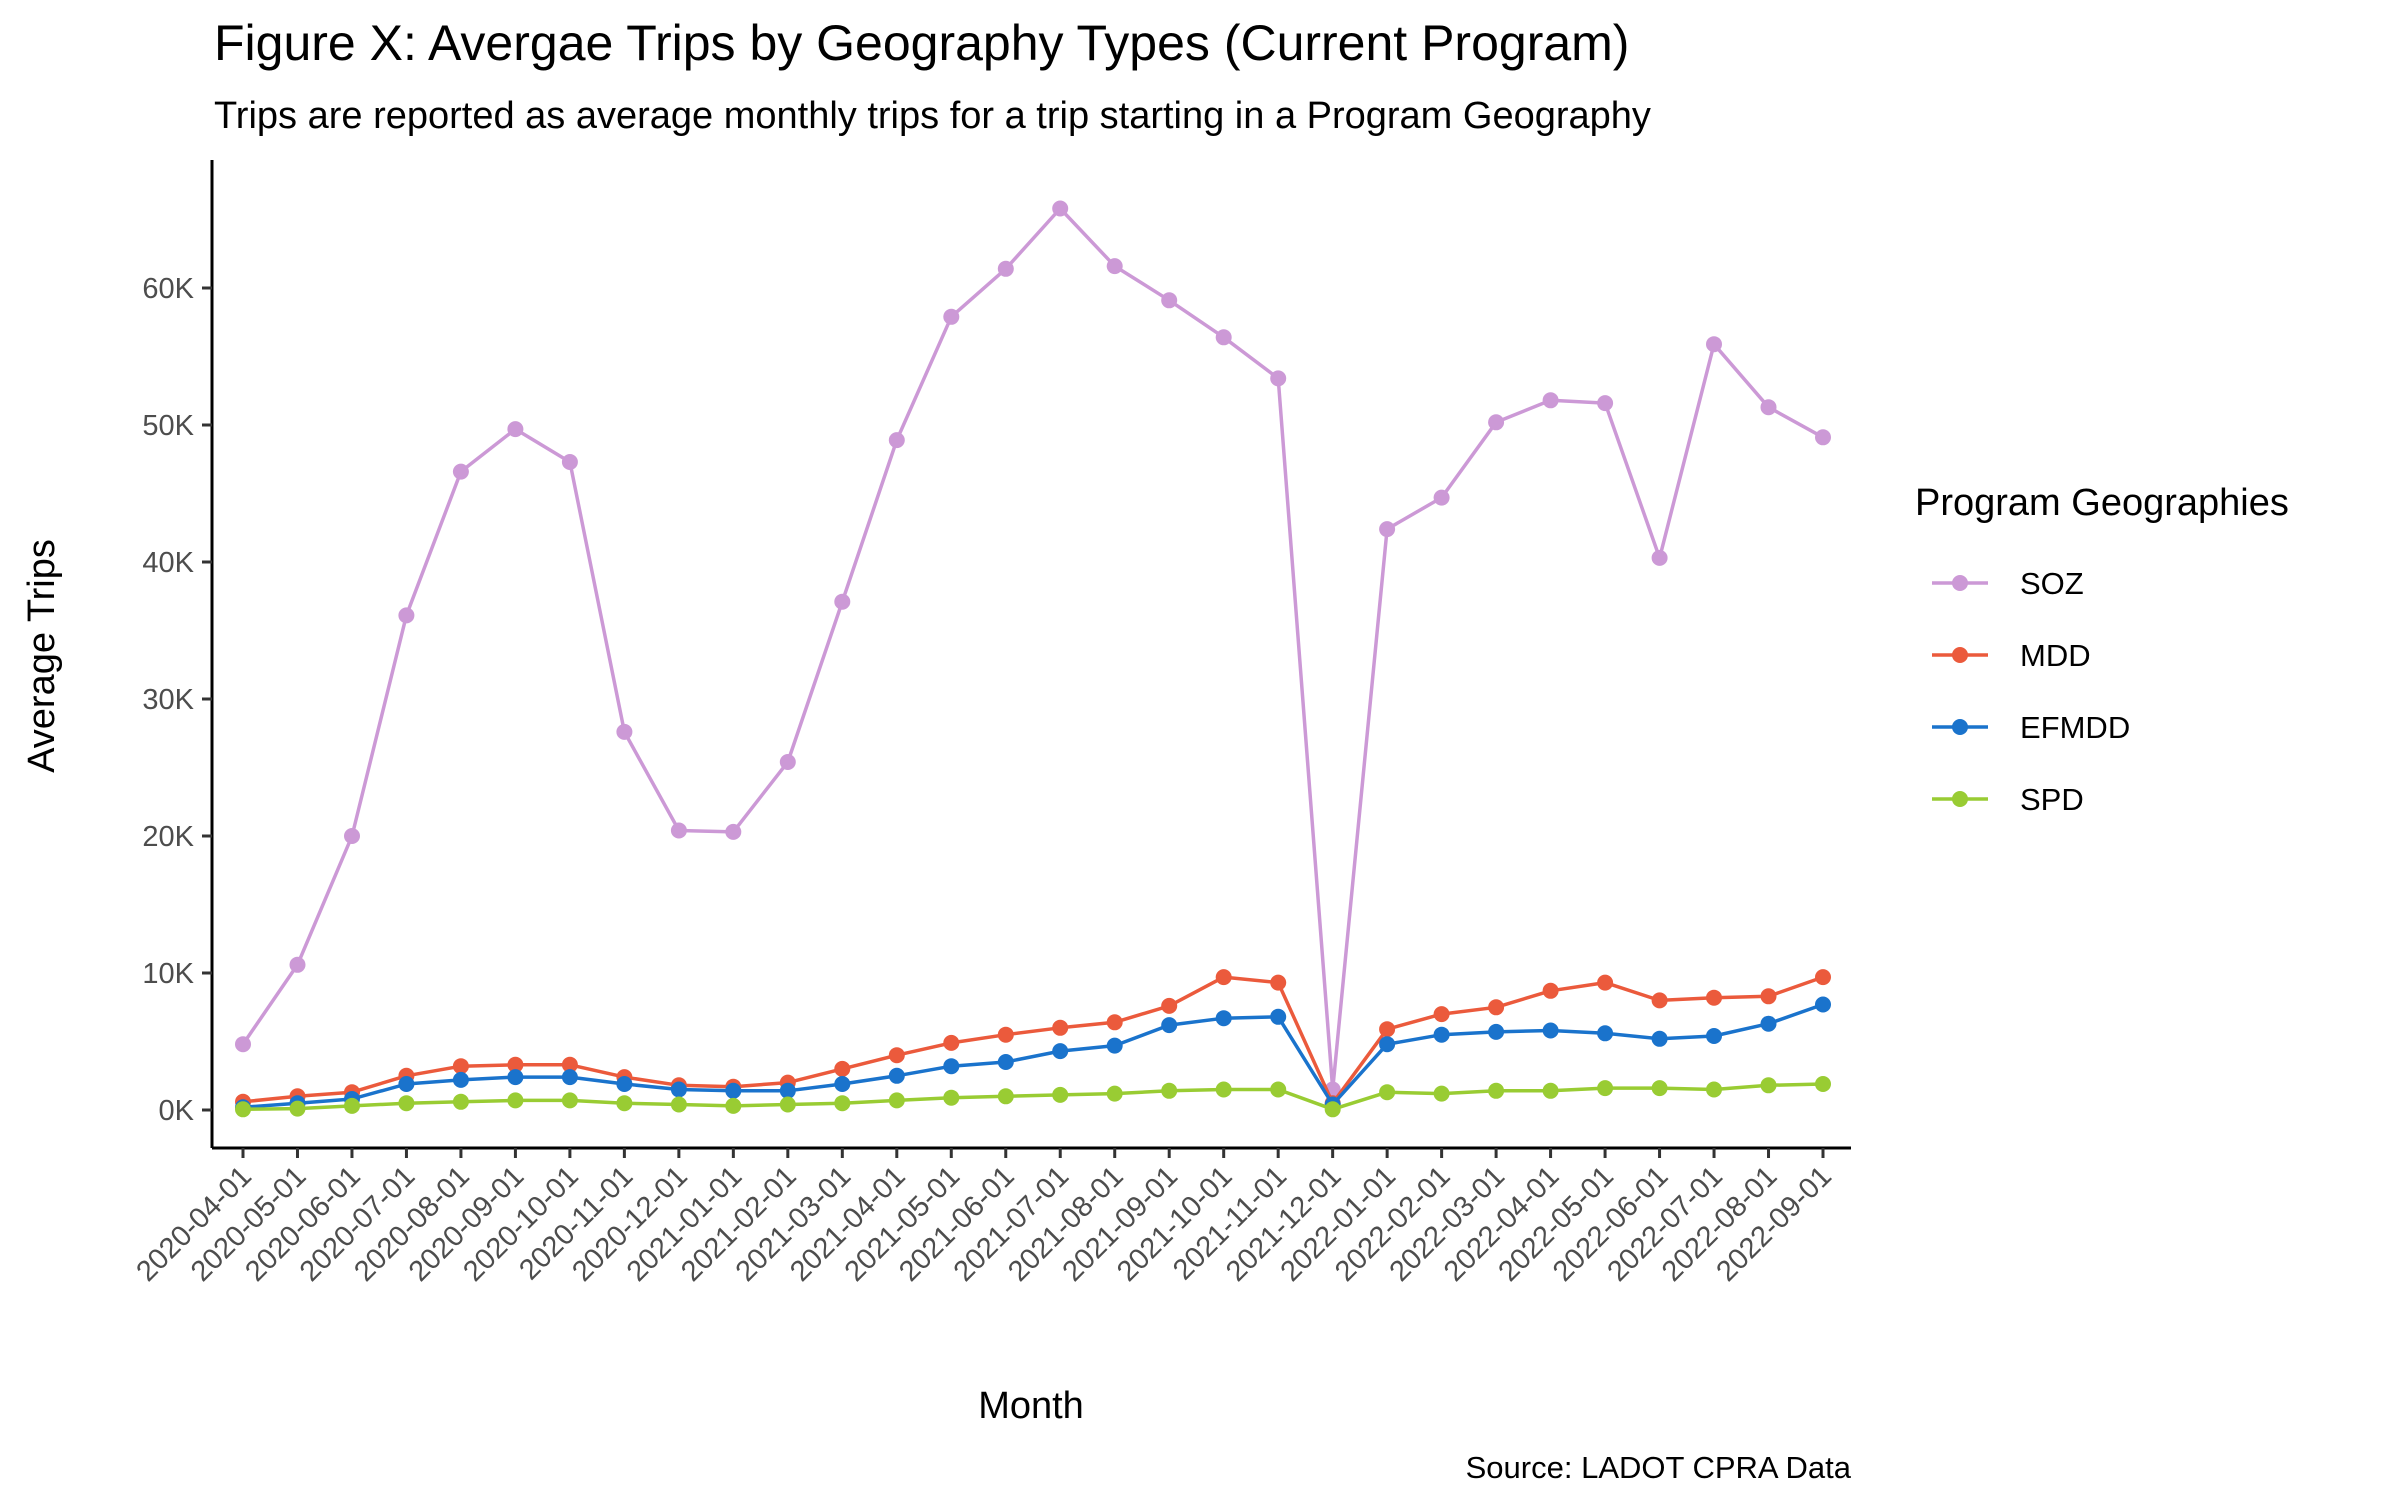 Image resolution: width=2400 pixels, height=1500 pixels. What do you see at coordinates (2052, 583) in the screenshot?
I see `legend-label: SOZ` at bounding box center [2052, 583].